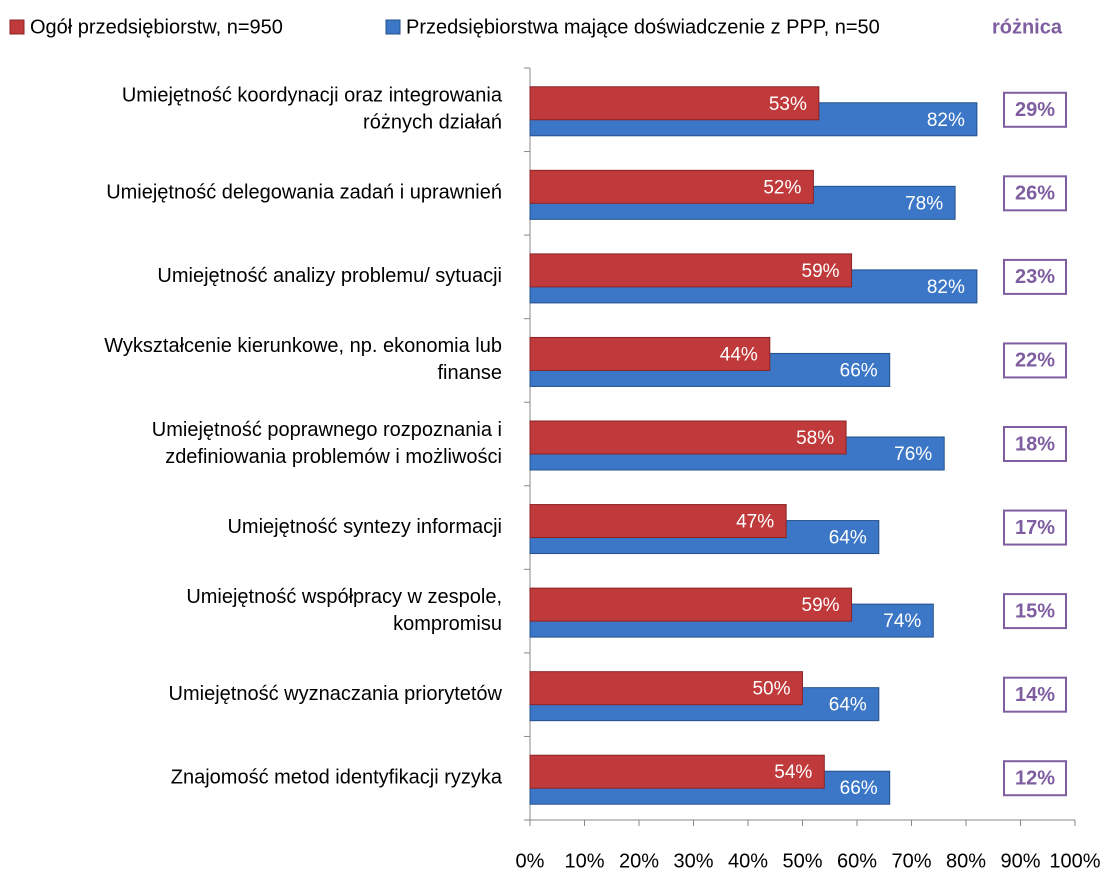 The height and width of the screenshot is (870, 1105). What do you see at coordinates (788, 104) in the screenshot?
I see `value-label: 53%` at bounding box center [788, 104].